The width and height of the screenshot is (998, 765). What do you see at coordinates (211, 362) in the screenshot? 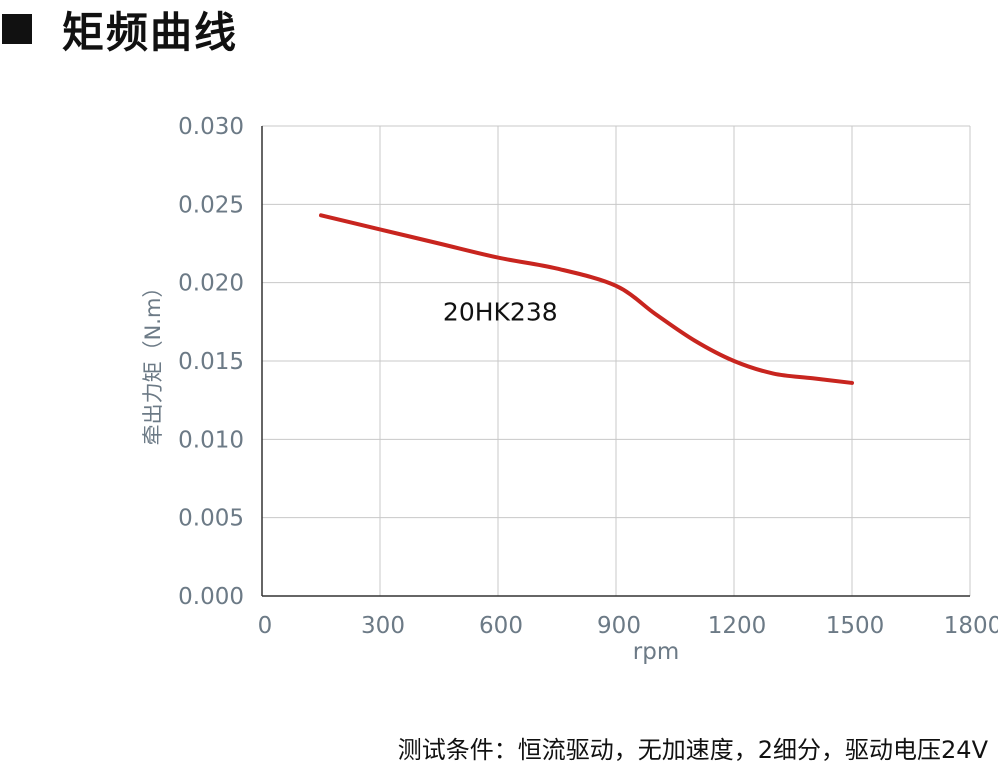
I see `y-tick-label: 0.015` at bounding box center [211, 362].